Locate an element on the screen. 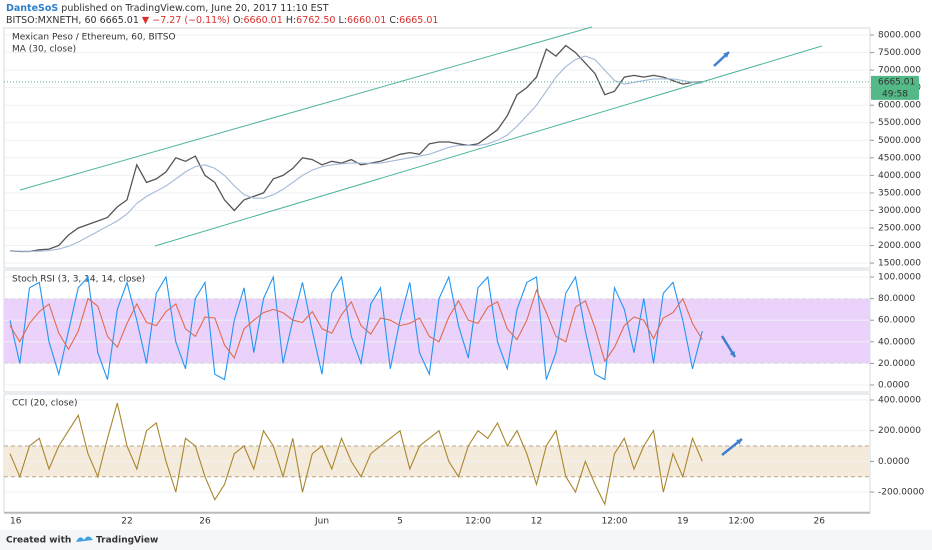  ohlc-label: C: is located at coordinates (394, 20).